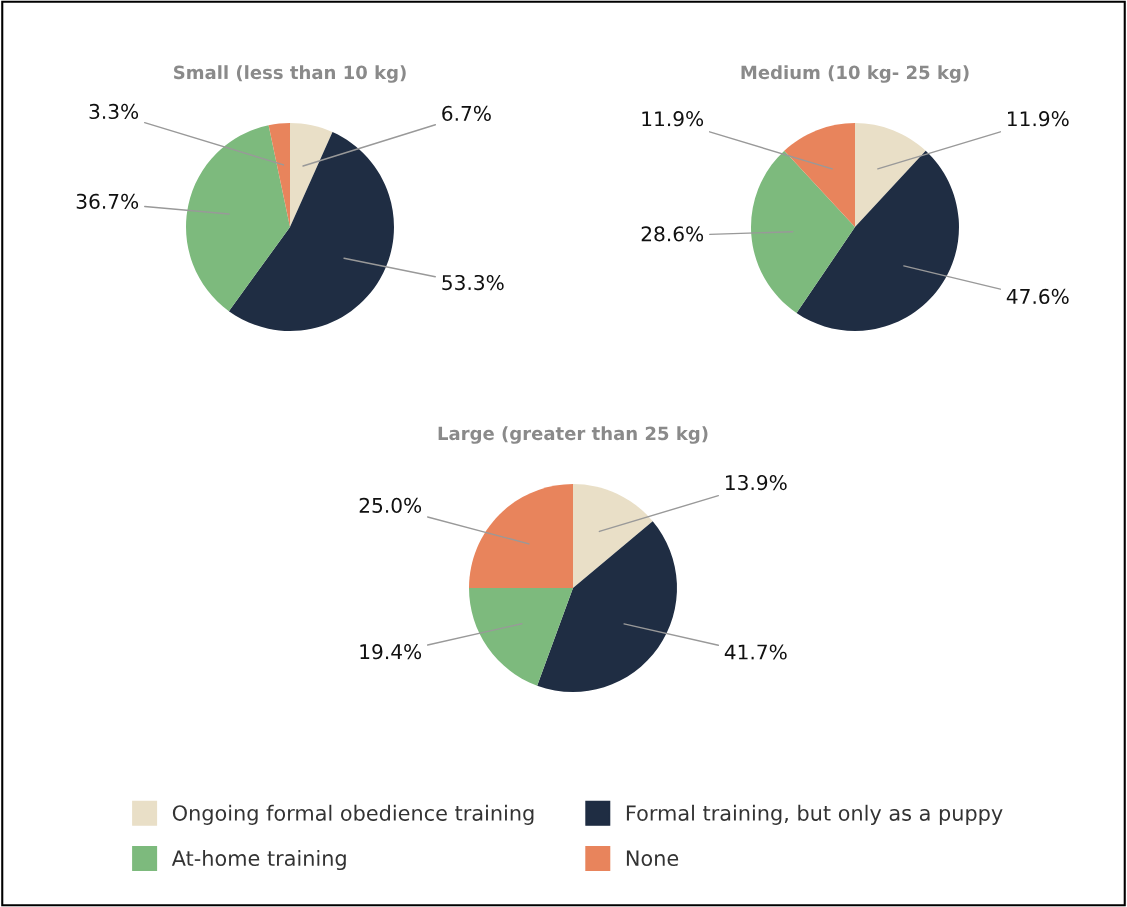 The image size is (1127, 907). I want to click on data-label: 13.9%, so click(756, 482).